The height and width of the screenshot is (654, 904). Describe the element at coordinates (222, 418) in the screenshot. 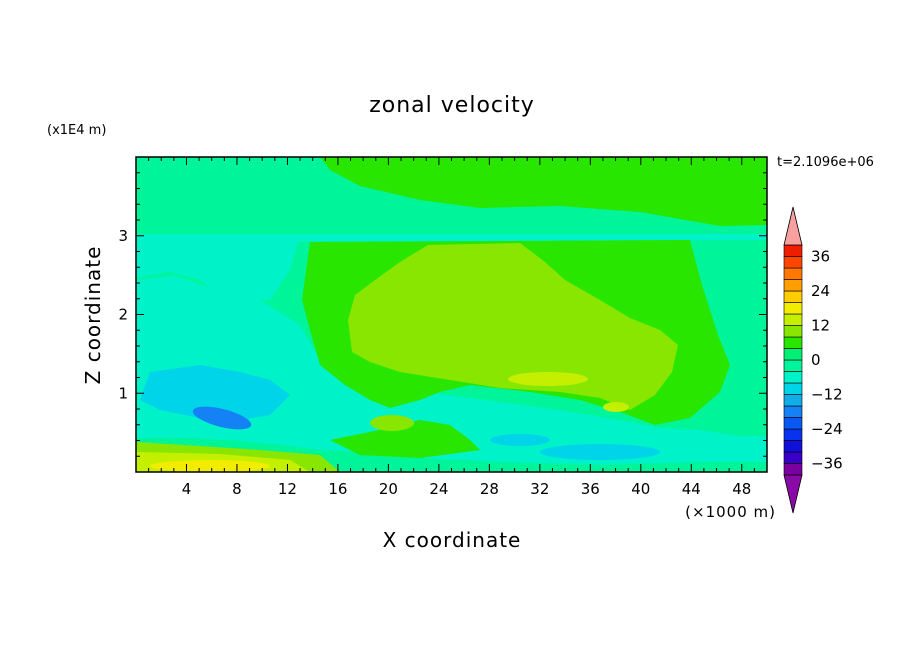

I see `contour-neg12-blob` at that location.